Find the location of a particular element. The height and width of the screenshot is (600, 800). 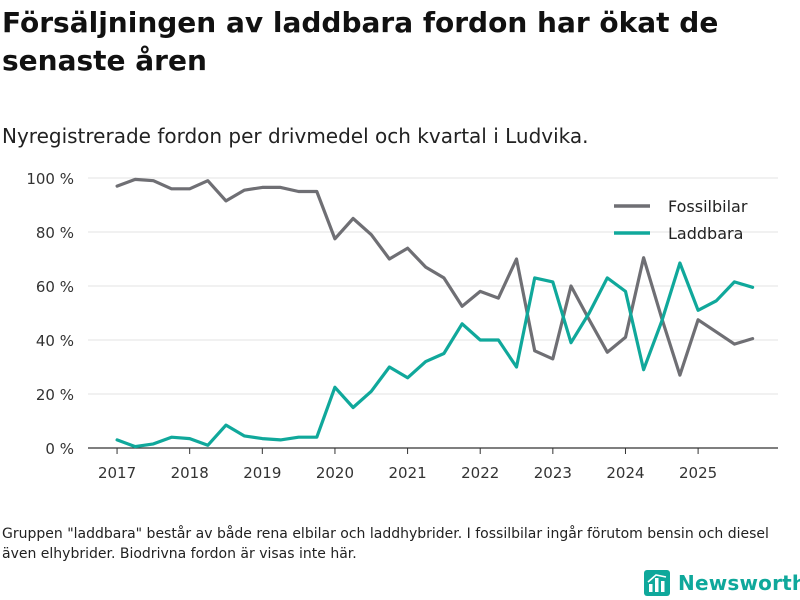

x-tick-label: 2019 is located at coordinates (262, 473).